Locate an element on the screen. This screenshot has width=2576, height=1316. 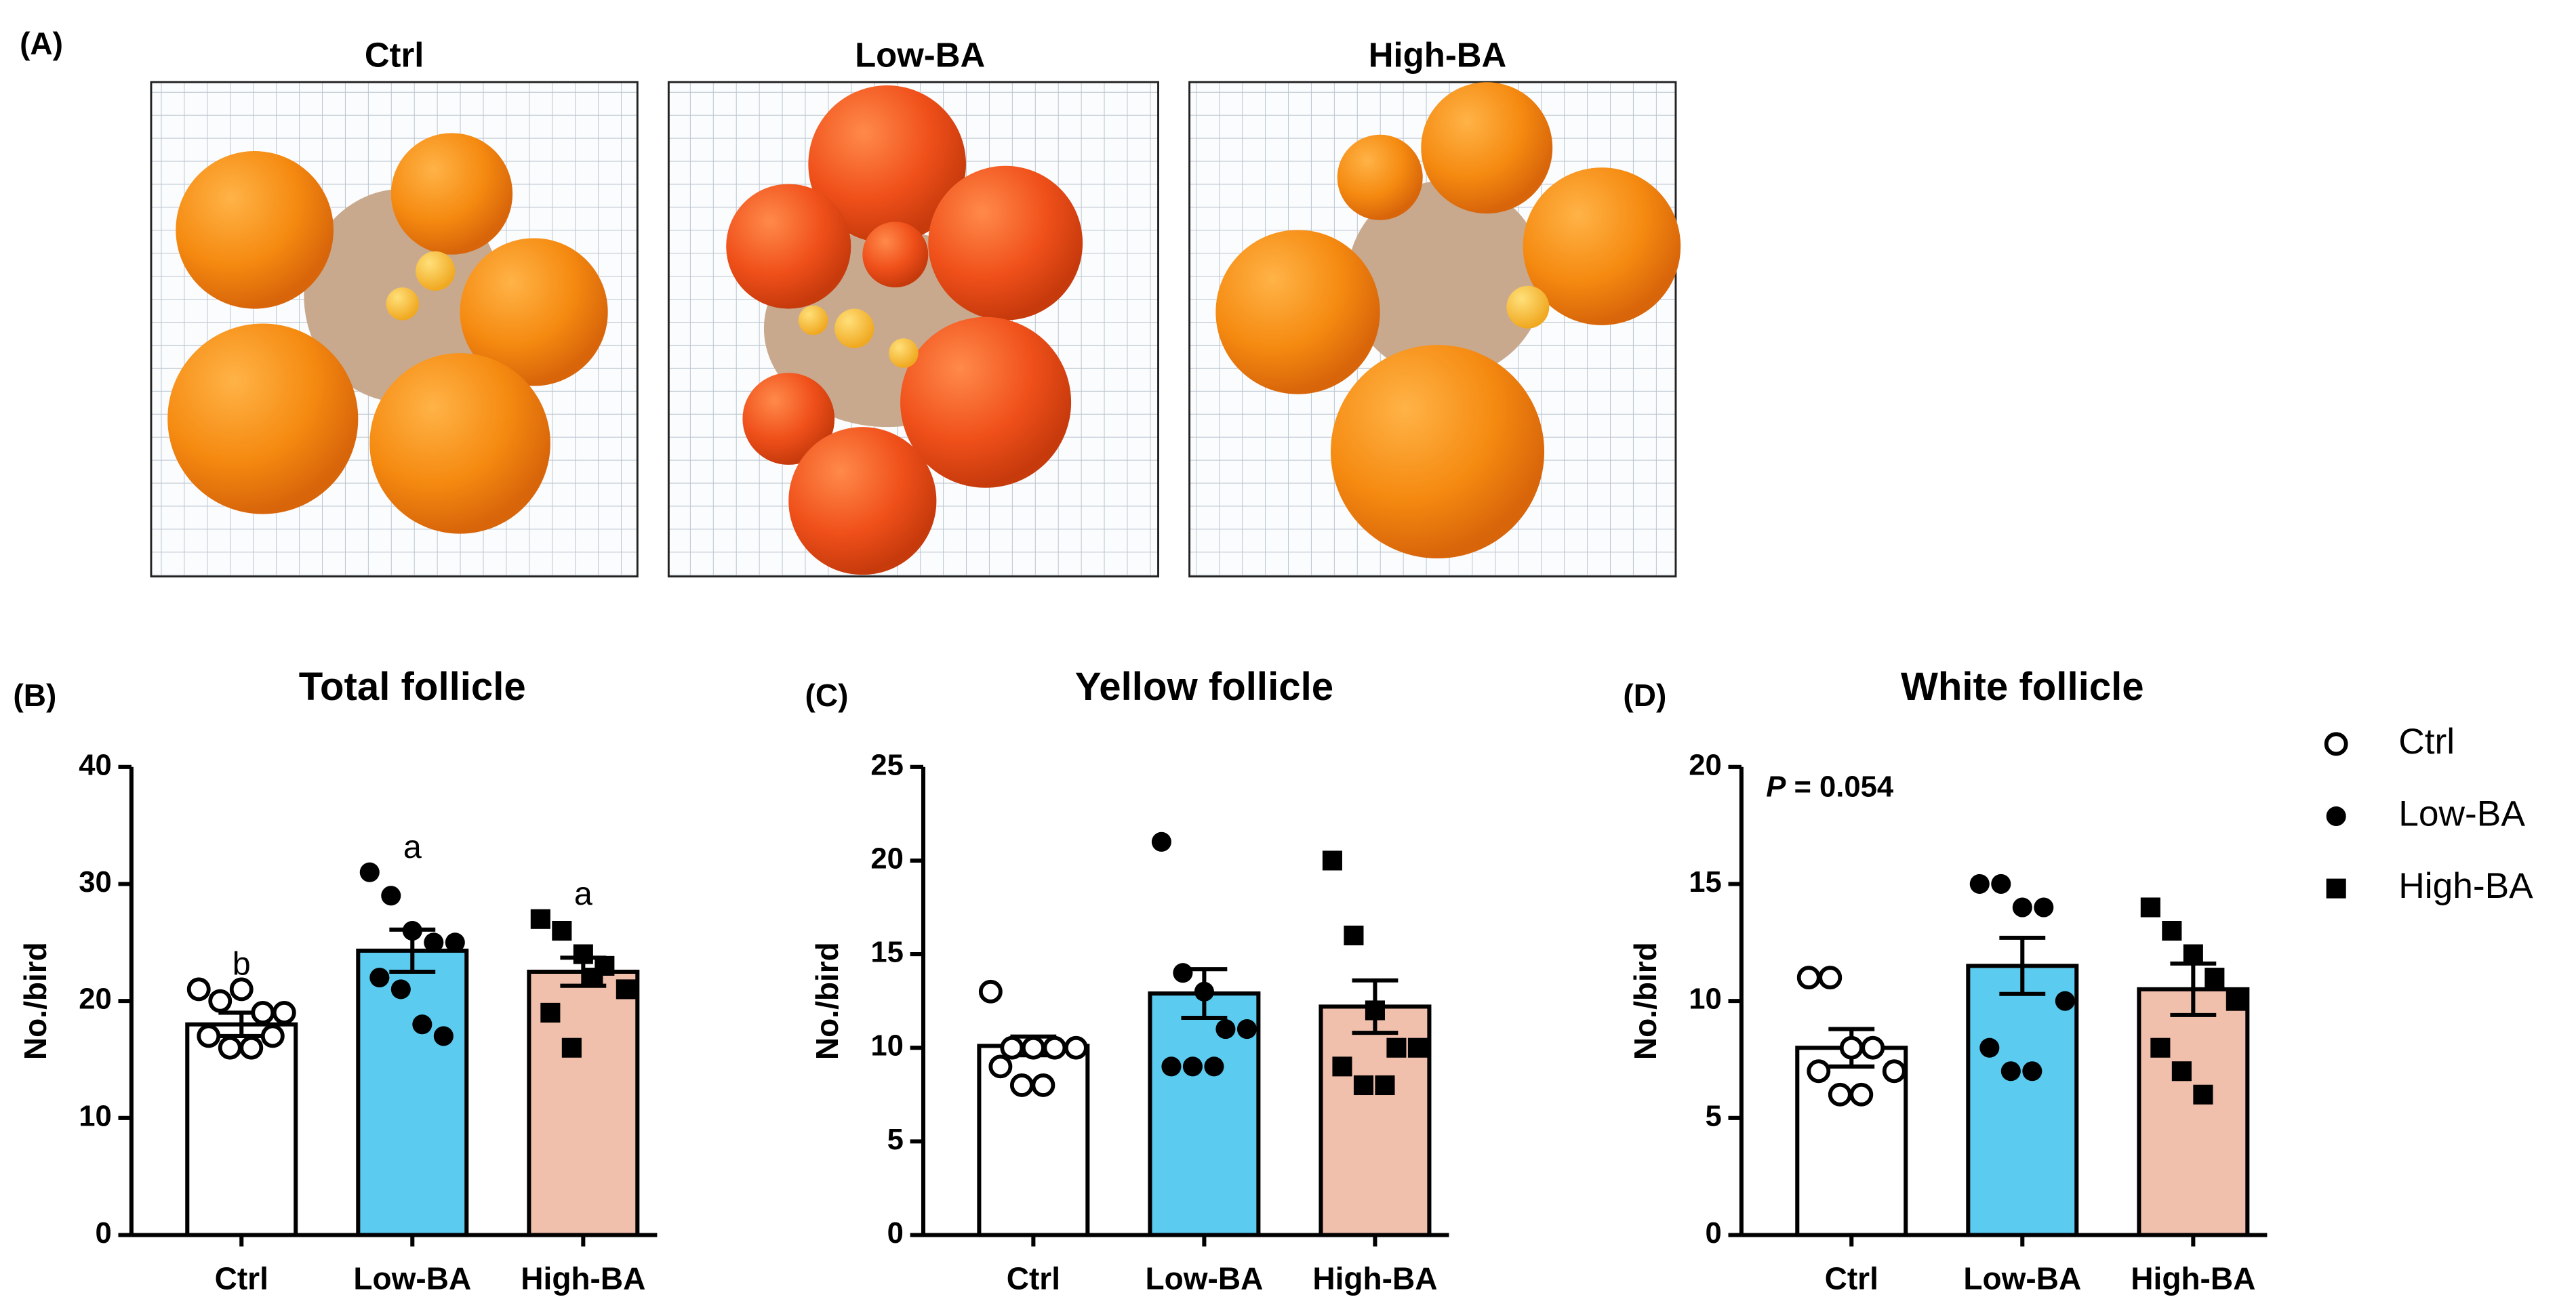
panel-label: (C) is located at coordinates (827, 695).